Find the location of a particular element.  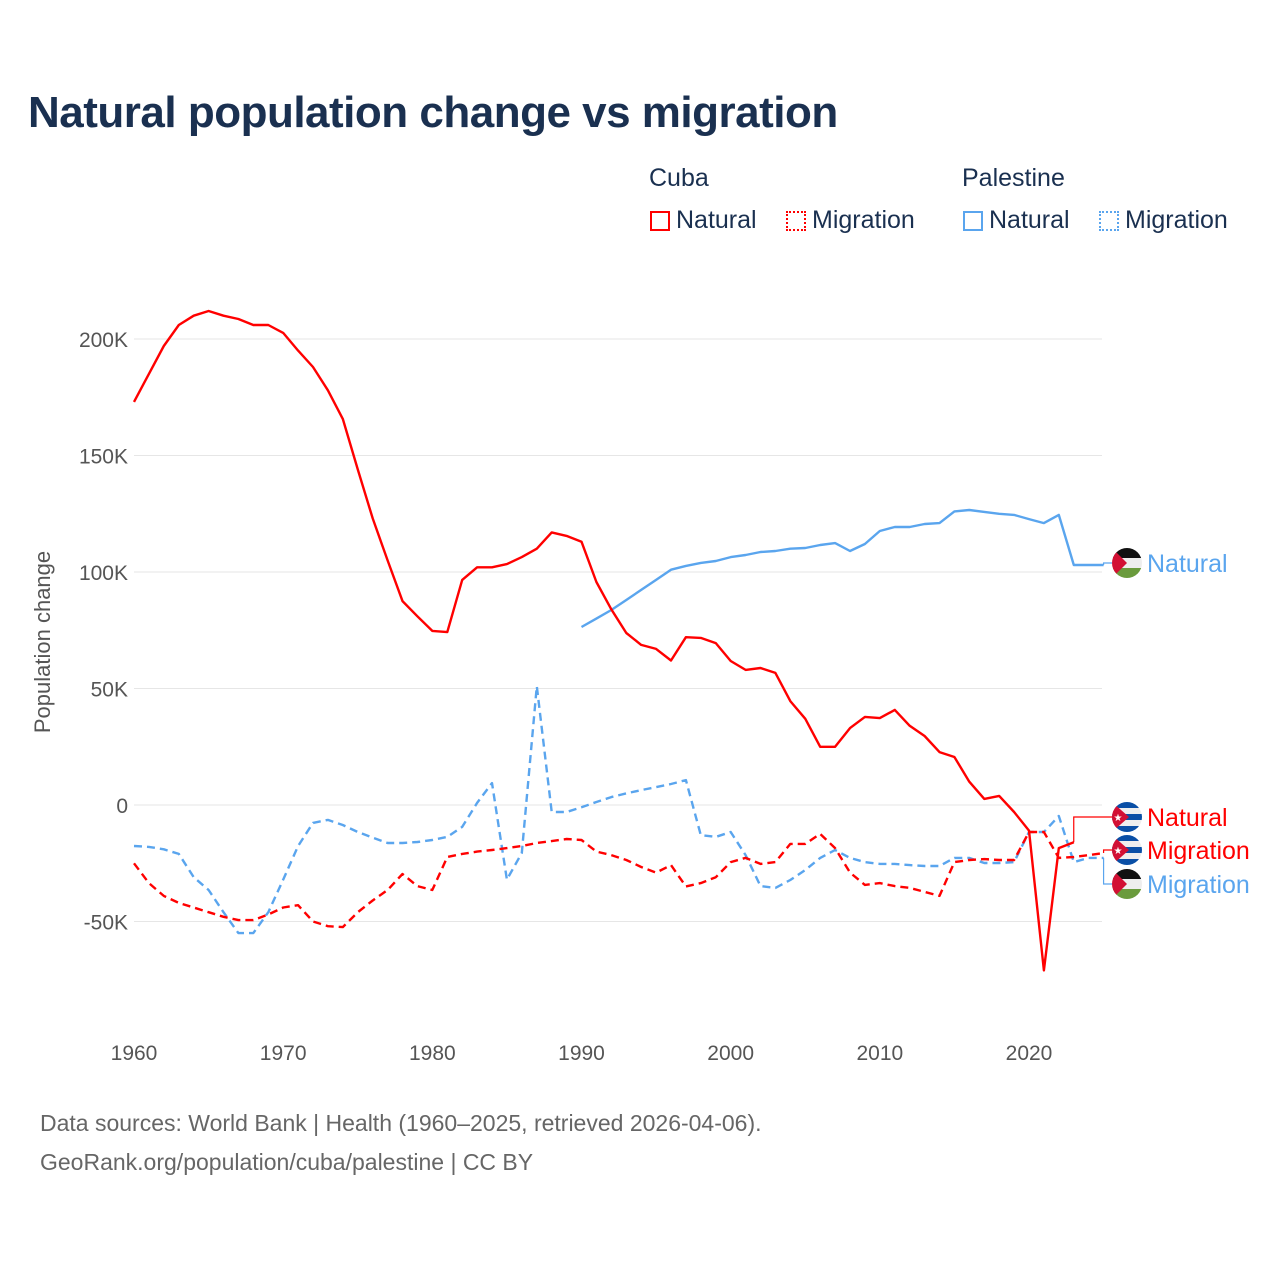

x-tick-label: 1960 is located at coordinates (134, 1053).